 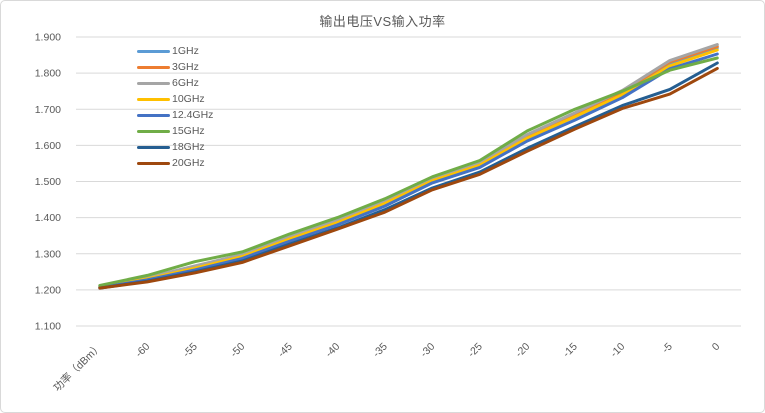 What do you see at coordinates (475, 350) in the screenshot?
I see `x-axis-tick-label: -25` at bounding box center [475, 350].